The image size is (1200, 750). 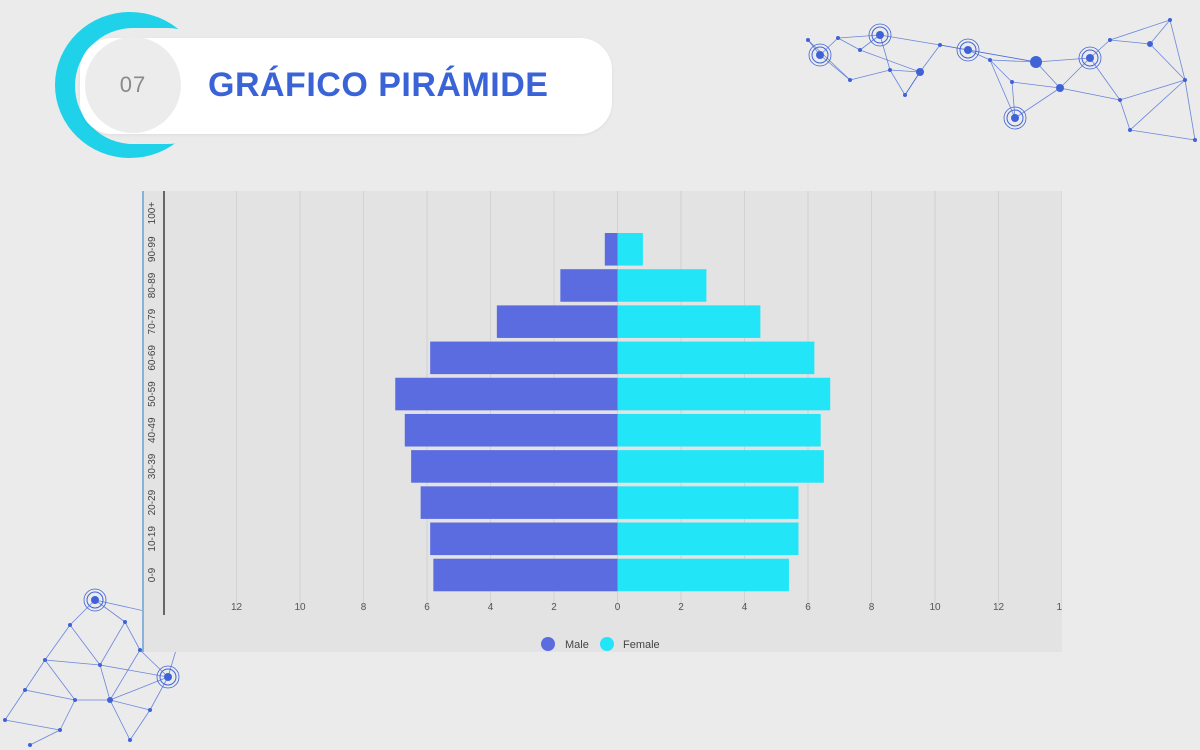 What do you see at coordinates (152, 430) in the screenshot?
I see `y-category-label: 40-49` at bounding box center [152, 430].